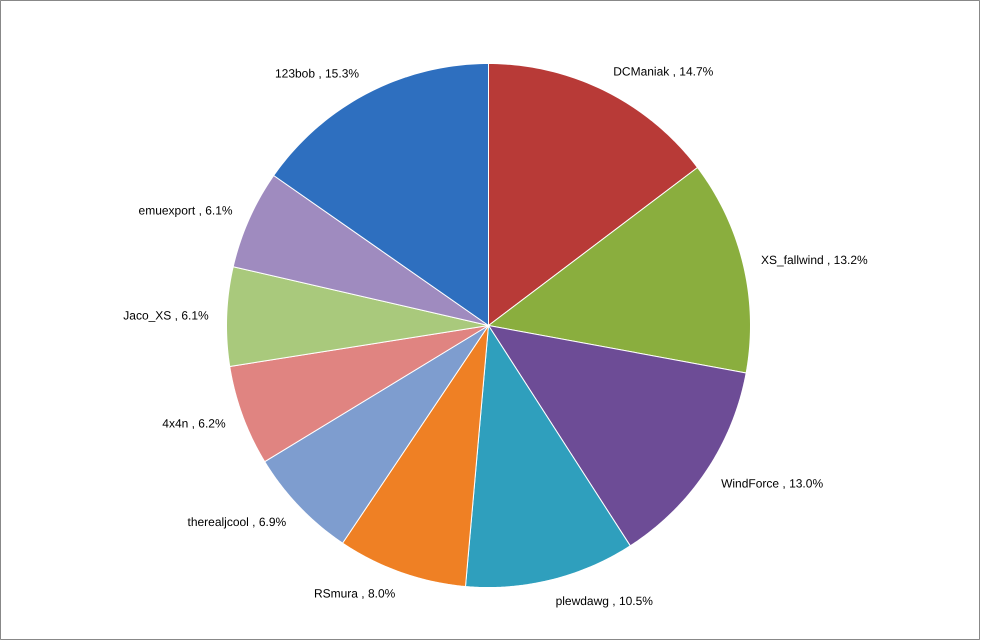  Describe the element at coordinates (663, 71) in the screenshot. I see `slice-label: DCManiak , 14.7%` at that location.